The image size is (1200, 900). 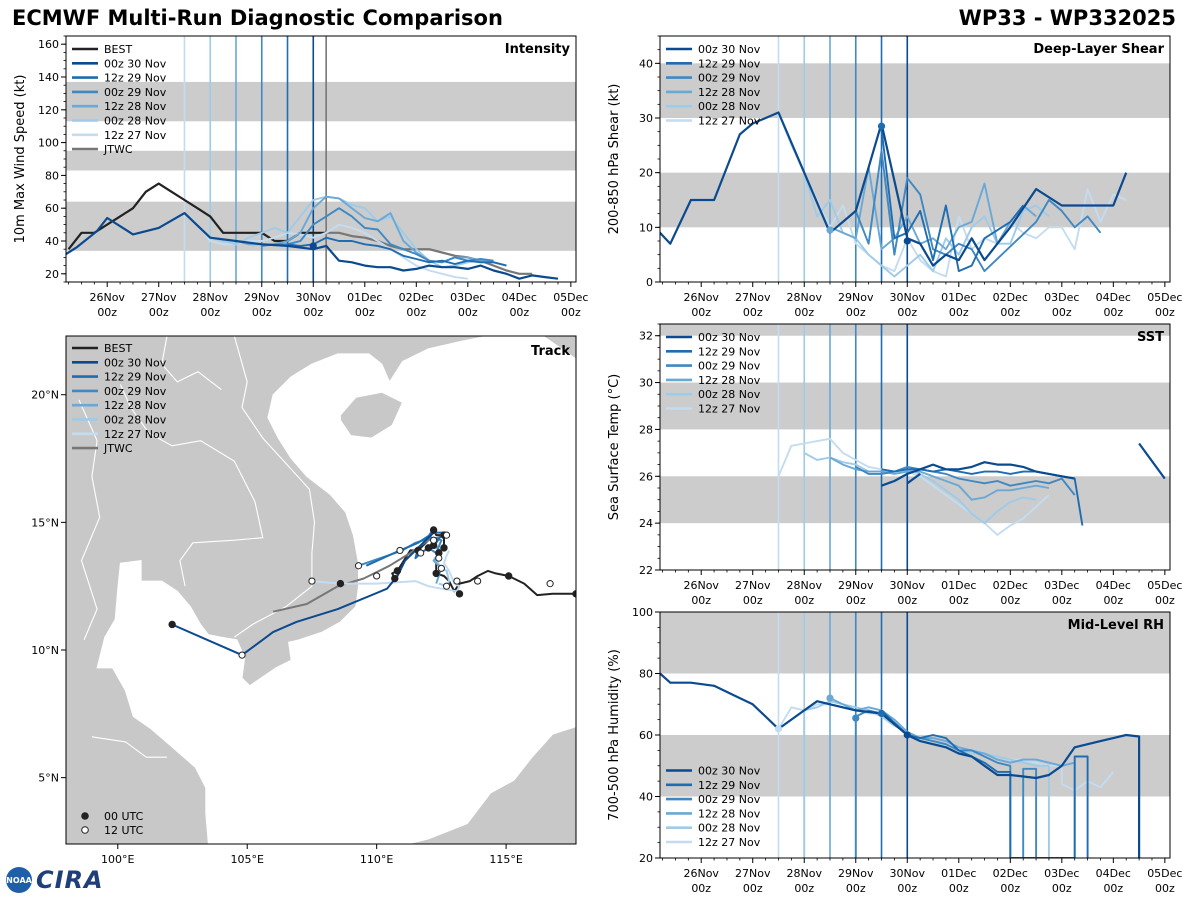 I want to click on x-tick-day: 02Dec, so click(x=1010, y=297).